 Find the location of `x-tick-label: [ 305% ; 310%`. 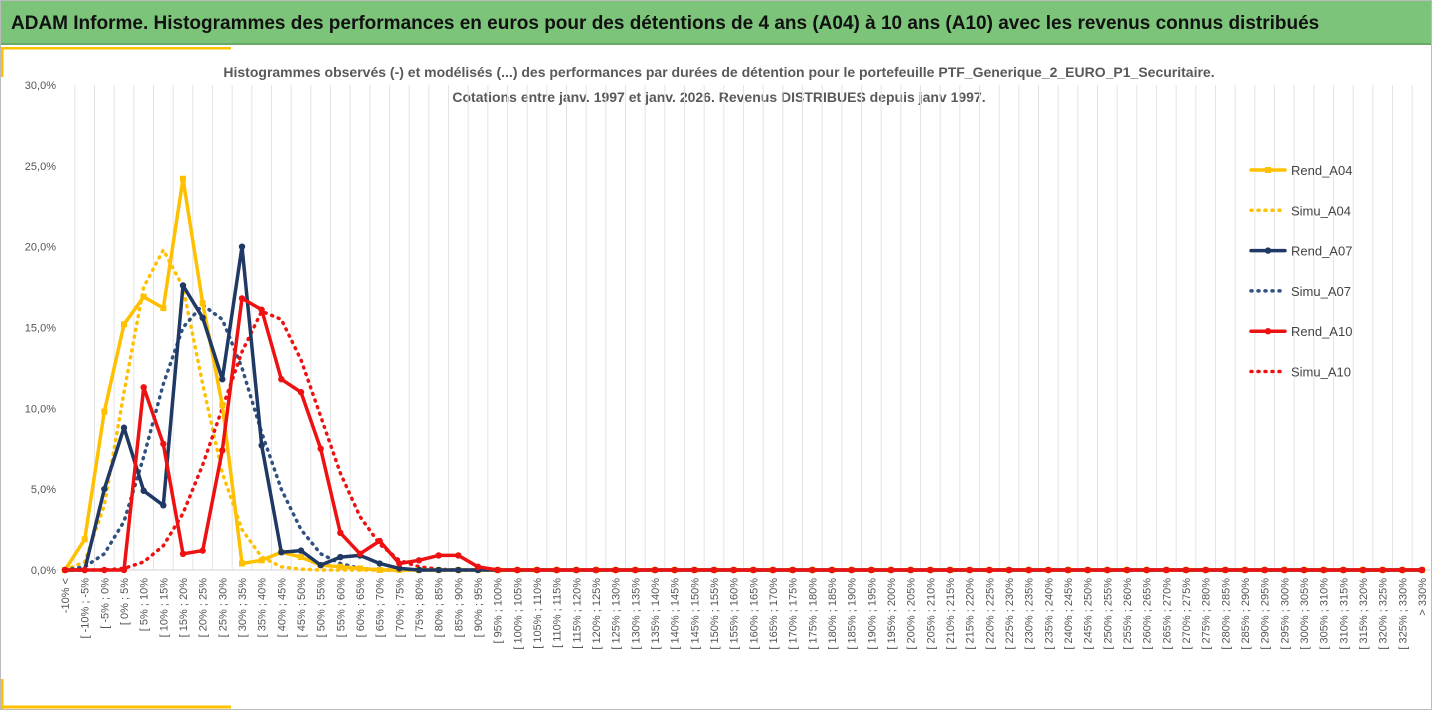

x-tick-label: [ 305% ; 310% is located at coordinates (1325, 614).